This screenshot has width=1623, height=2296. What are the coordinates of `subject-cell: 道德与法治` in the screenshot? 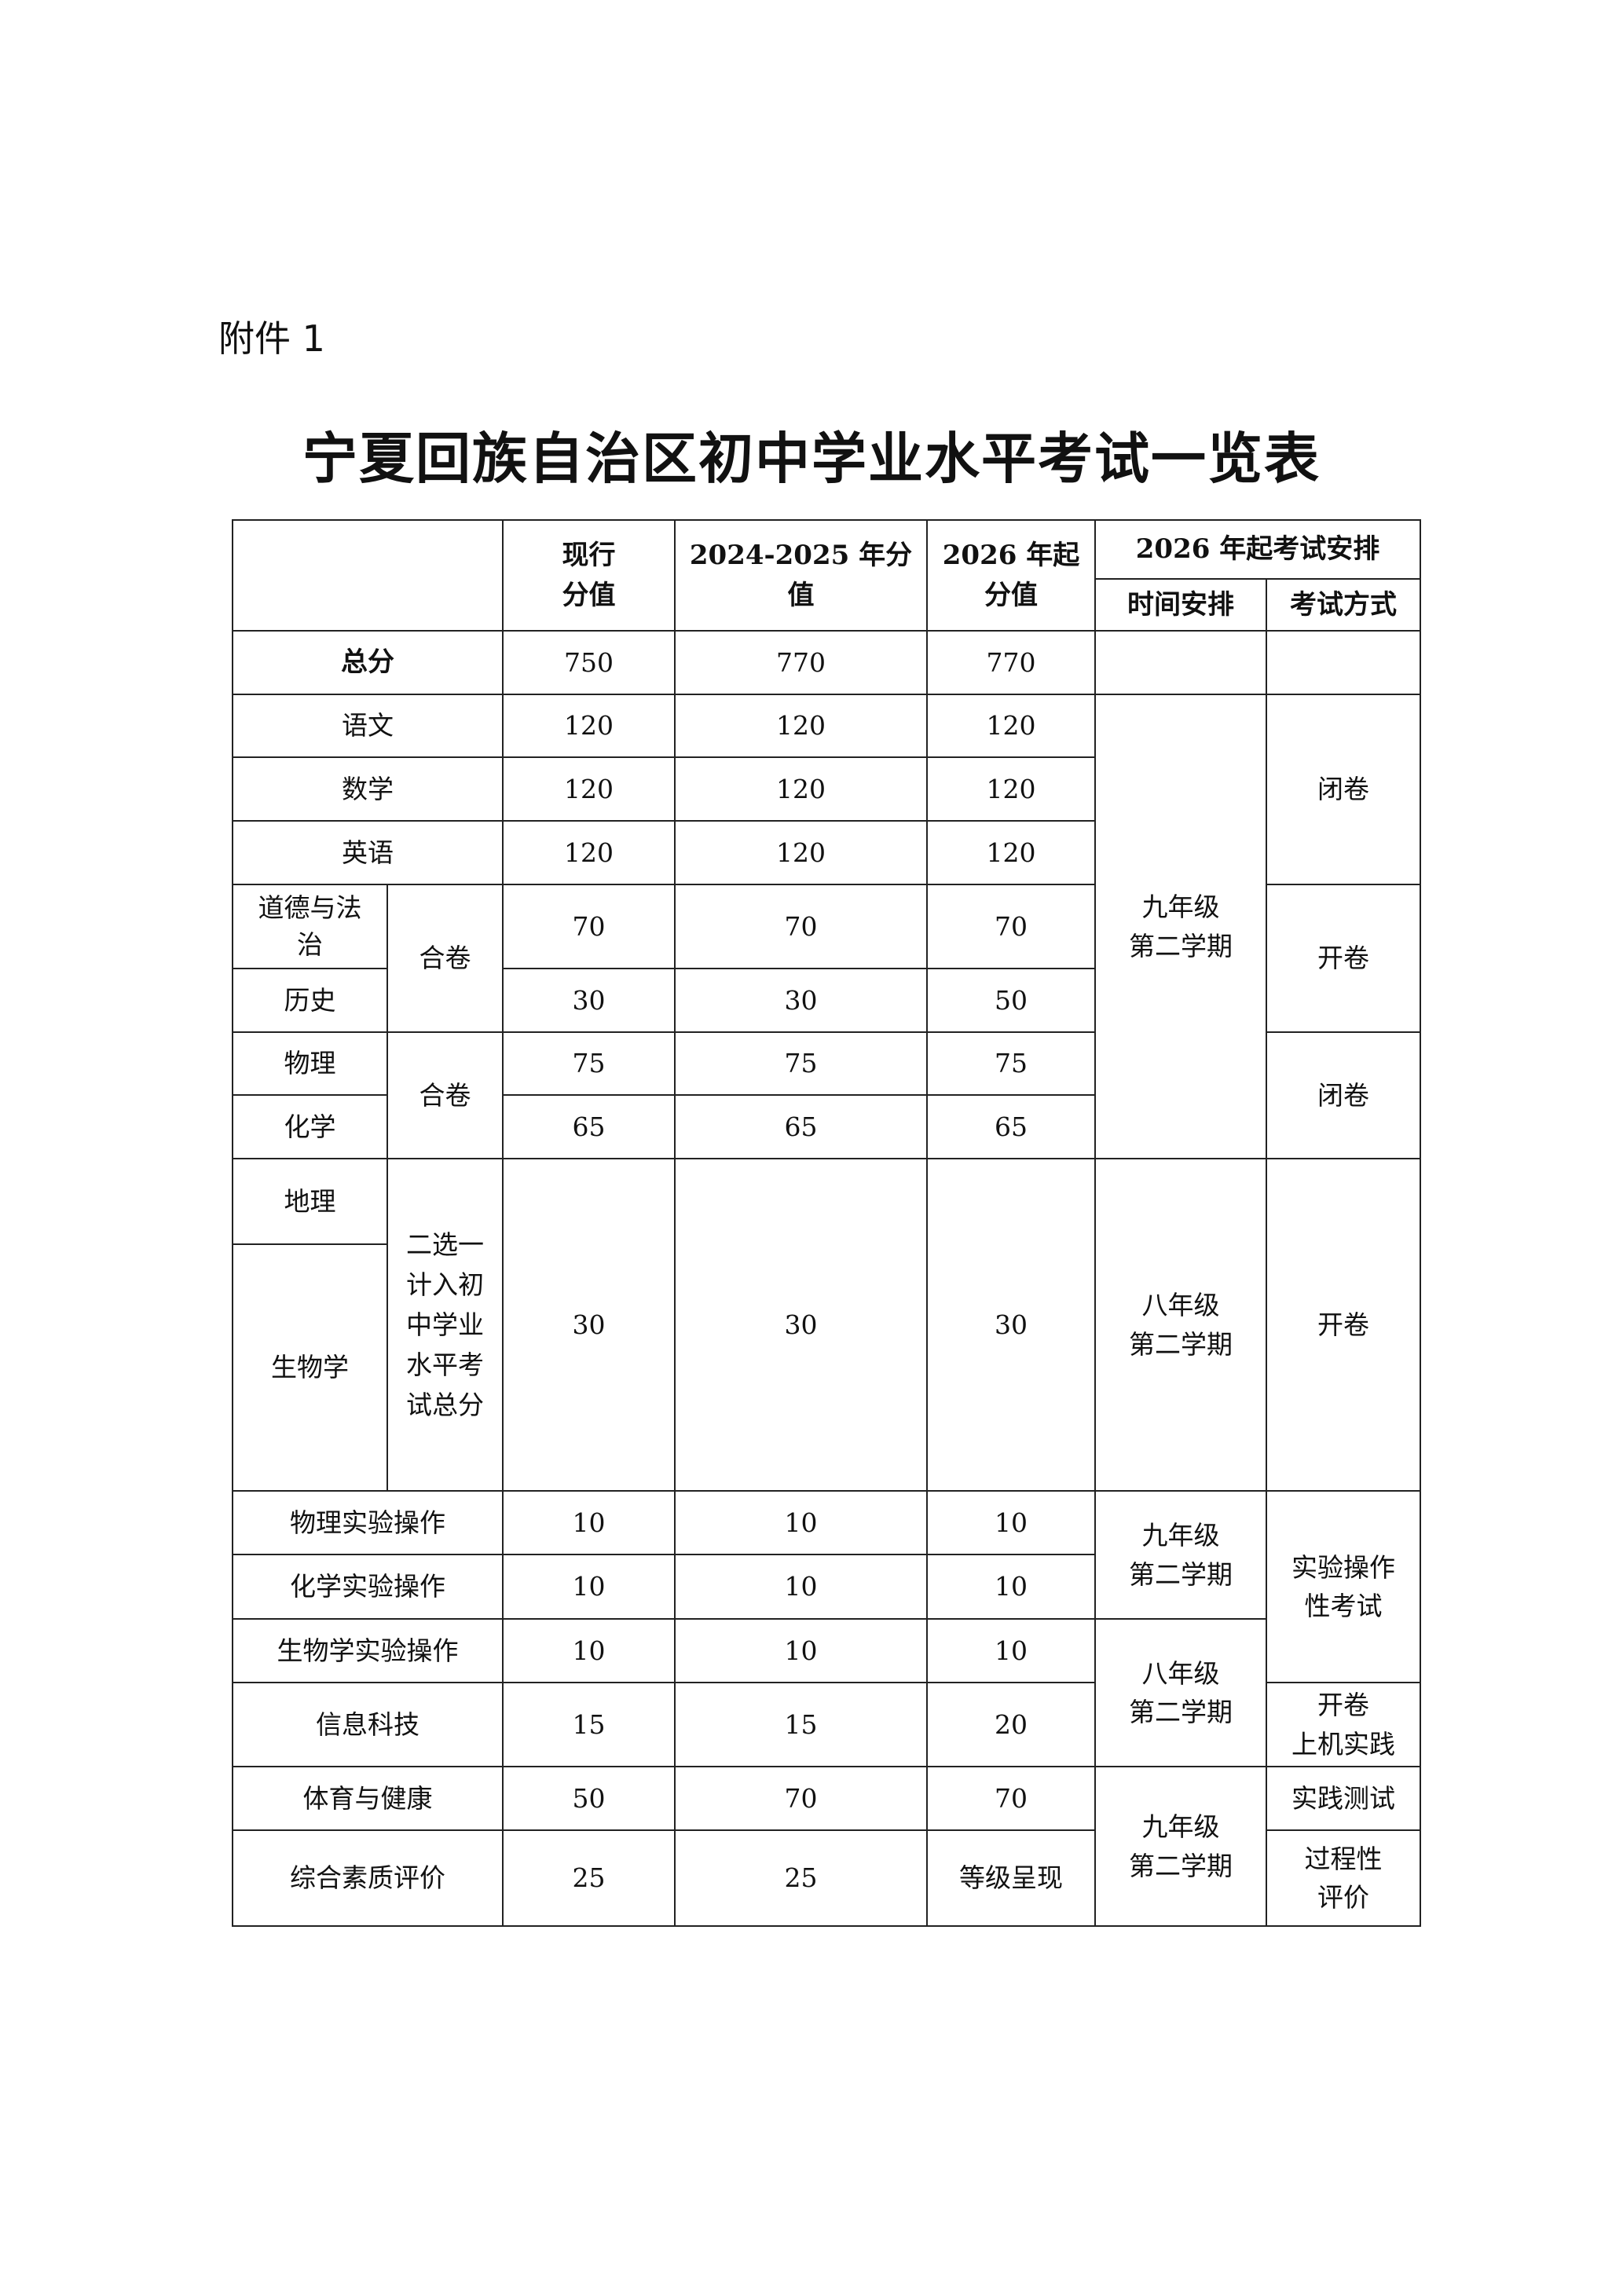 It's located at (310, 926).